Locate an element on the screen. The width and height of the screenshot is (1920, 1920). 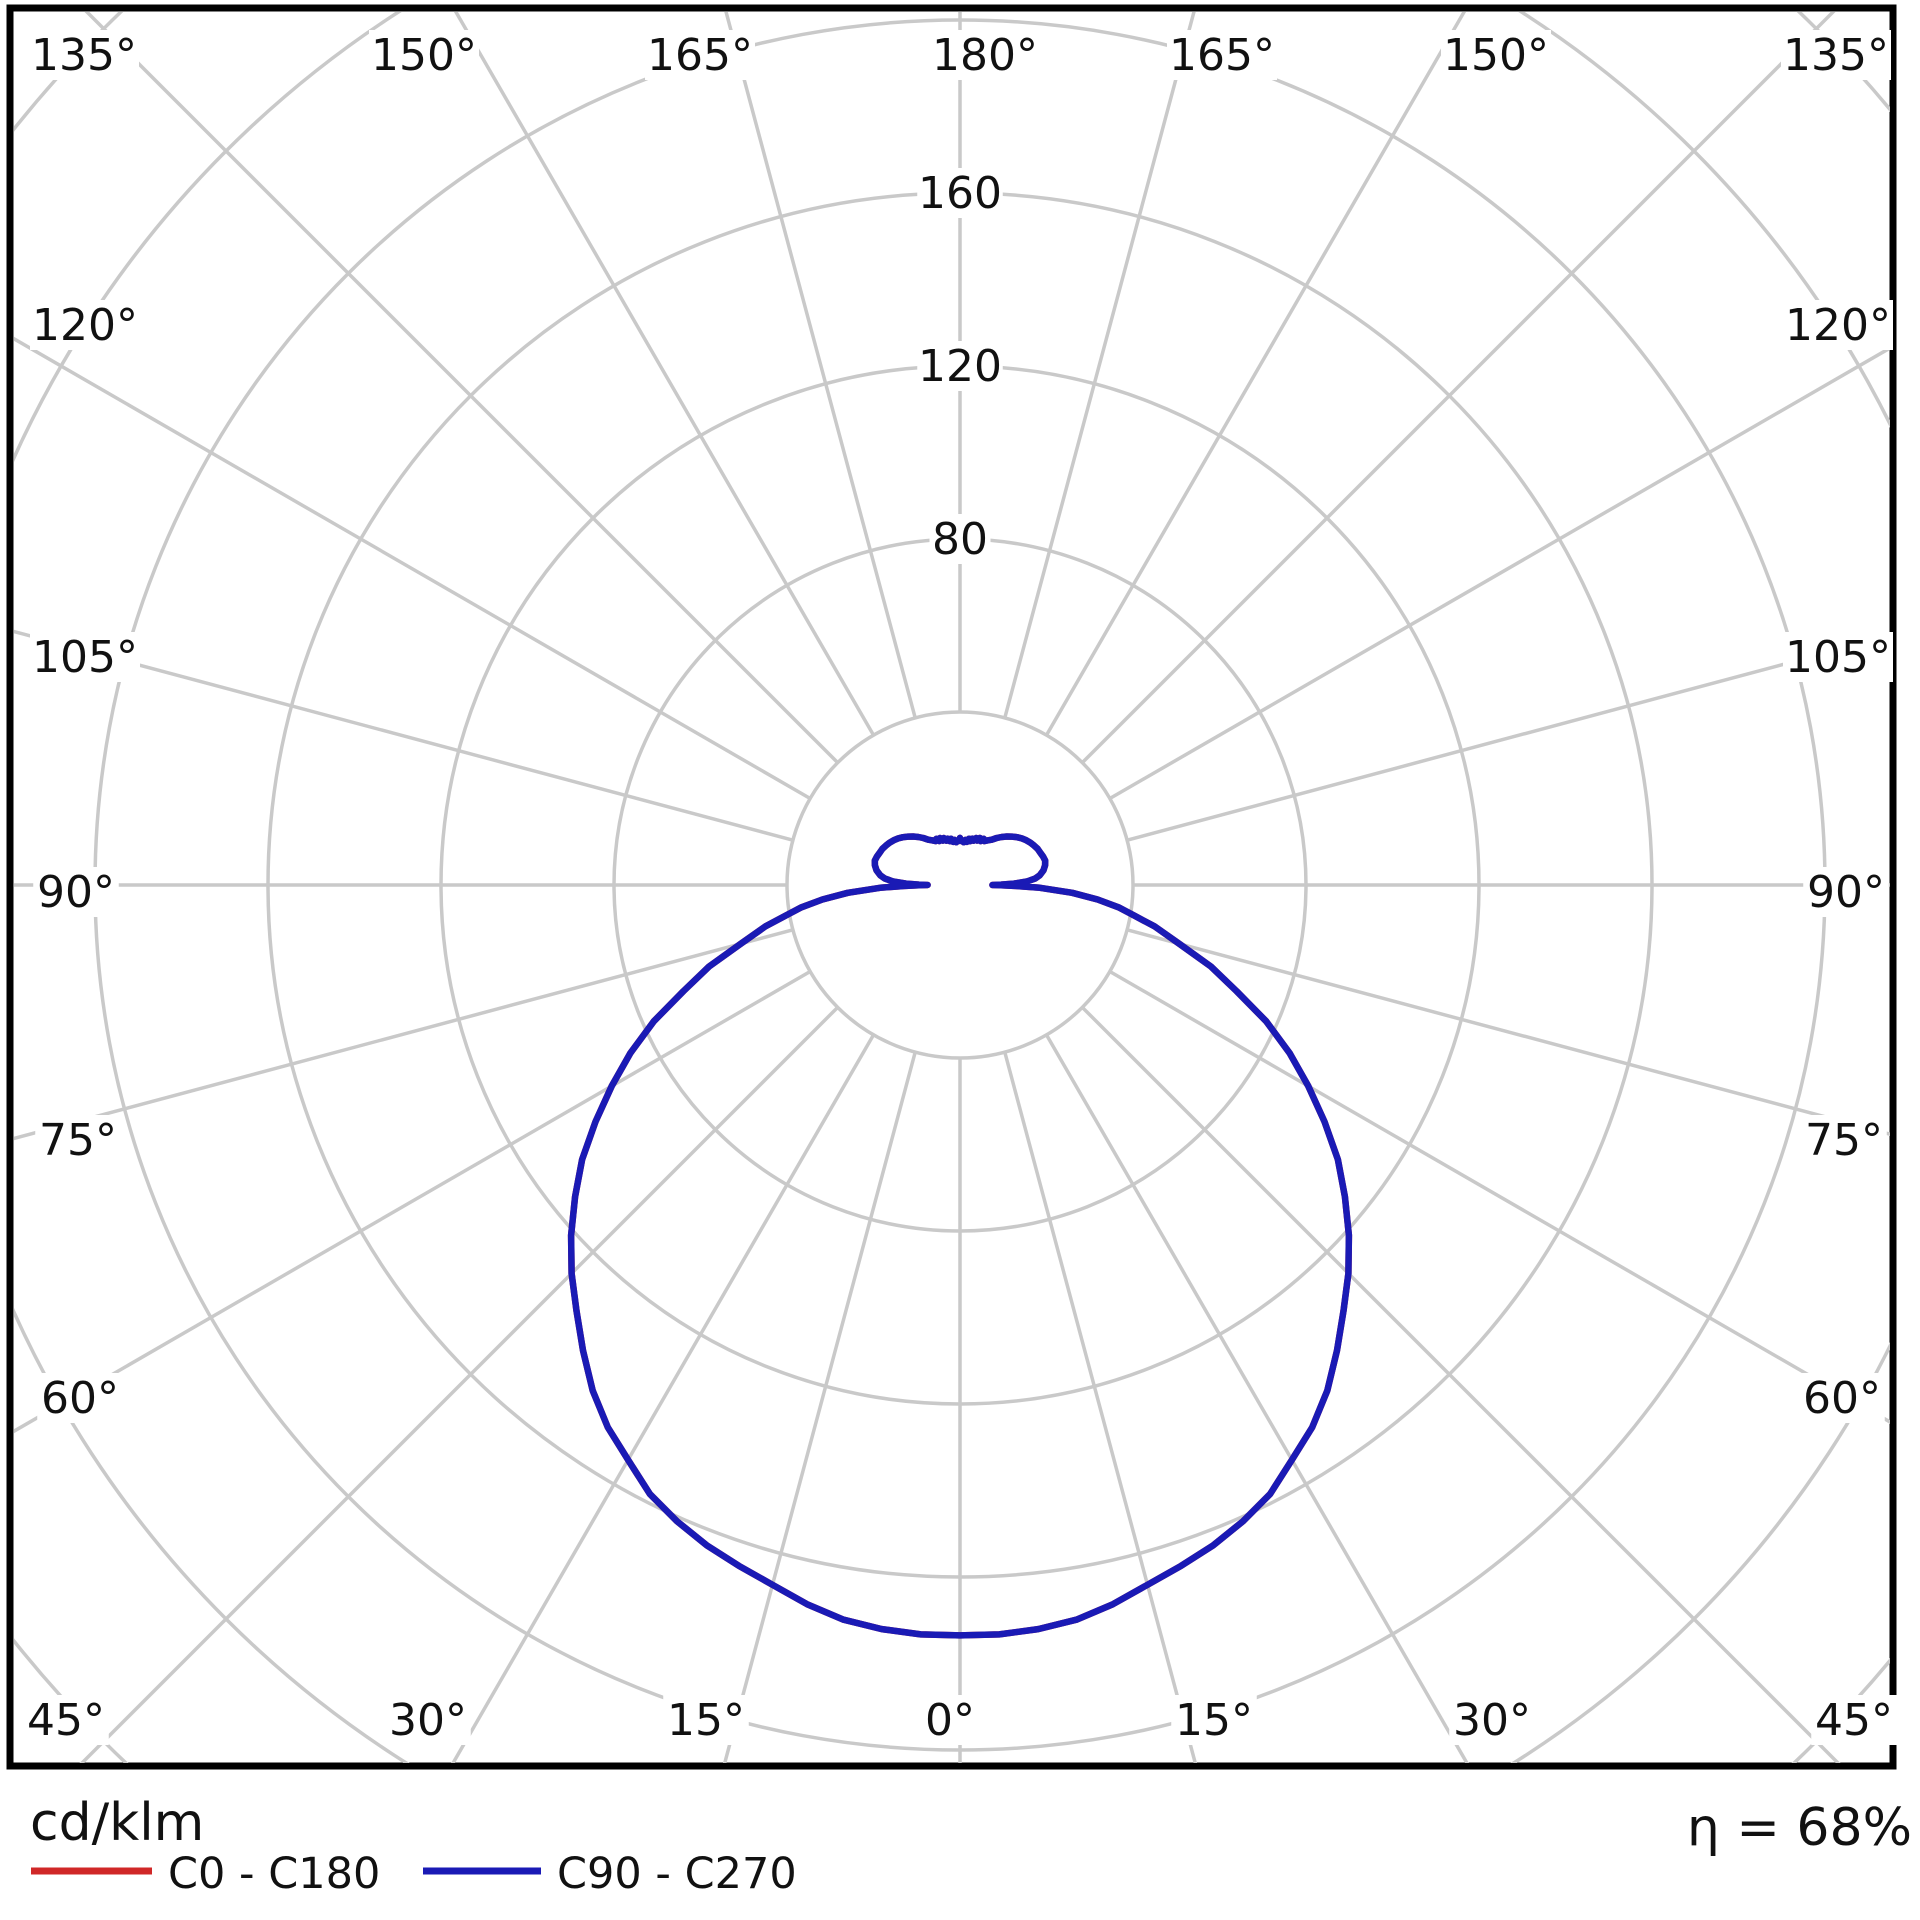
ring-label-160: 160 is located at coordinates (960, 193).